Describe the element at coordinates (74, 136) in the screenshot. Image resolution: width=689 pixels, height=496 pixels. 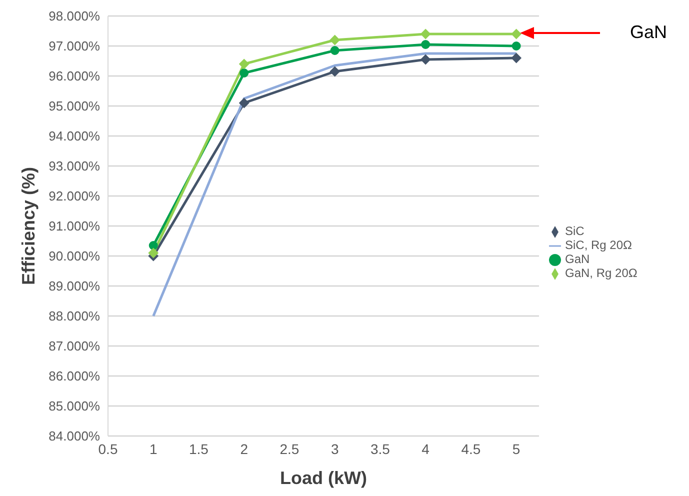
I see `y-tick-label: 94.000%` at that location.